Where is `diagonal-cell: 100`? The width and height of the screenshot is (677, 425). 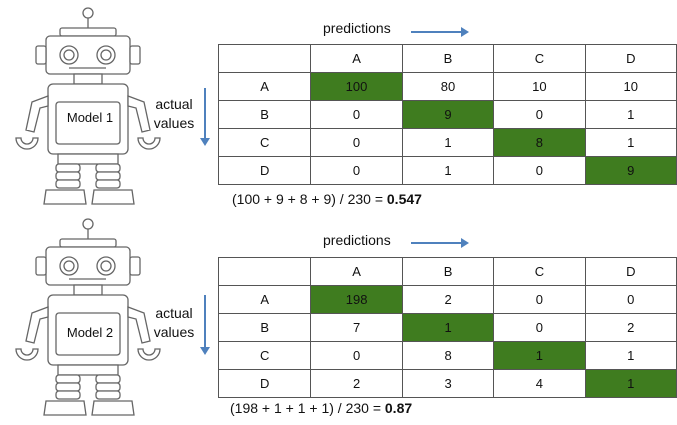 diagonal-cell: 100 is located at coordinates (356, 86).